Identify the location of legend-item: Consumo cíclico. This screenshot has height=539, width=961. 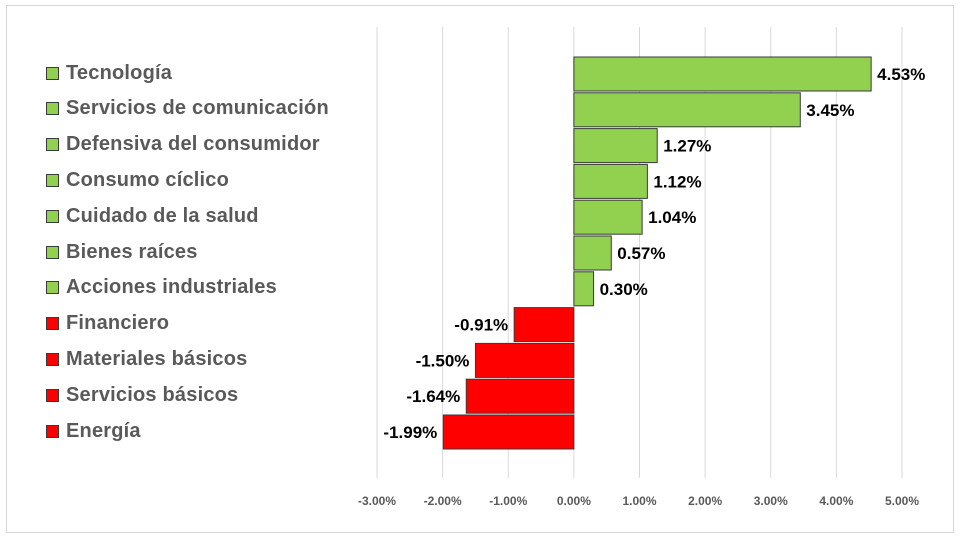
(137, 180).